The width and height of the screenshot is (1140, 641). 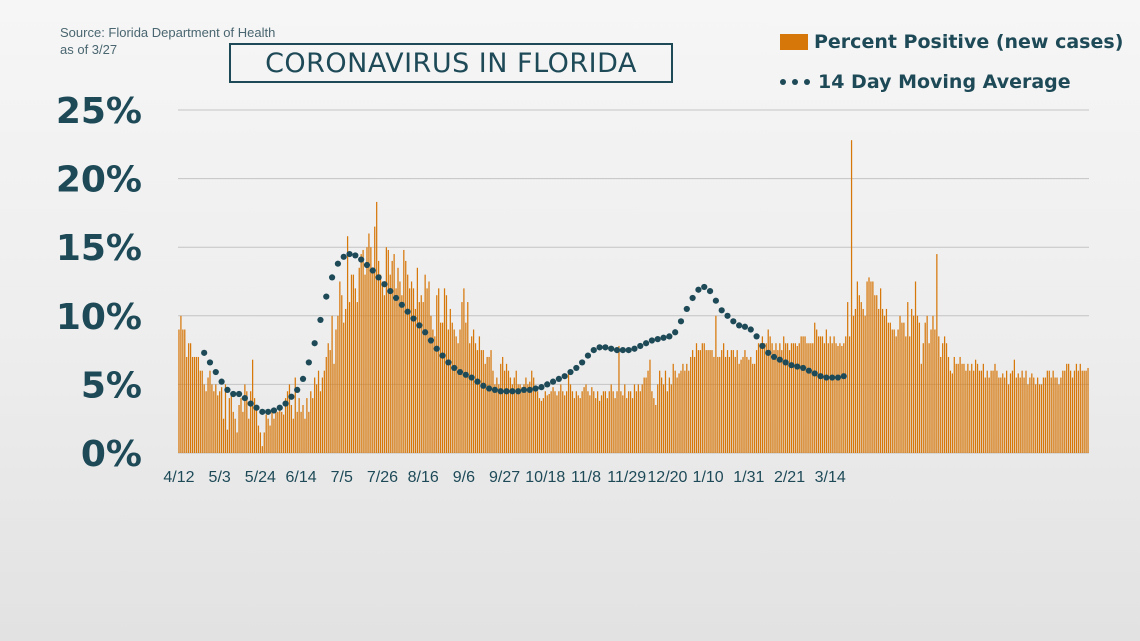 I want to click on chart-title-box: CORONAVIRUS IN FLORIDA, so click(x=451, y=63).